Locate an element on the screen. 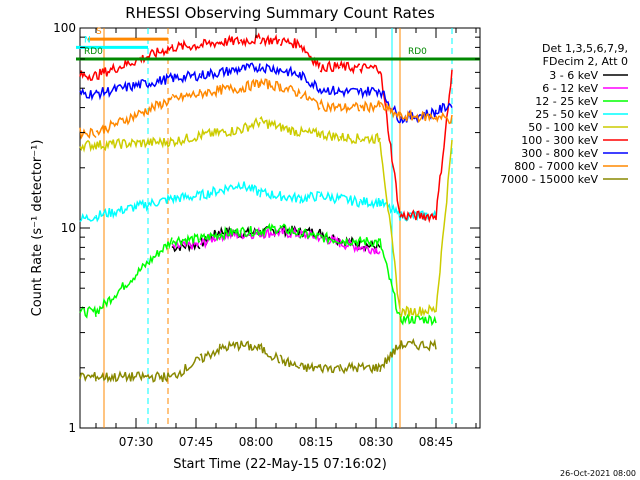  annotation-label-3: RD0 is located at coordinates (93, 52).